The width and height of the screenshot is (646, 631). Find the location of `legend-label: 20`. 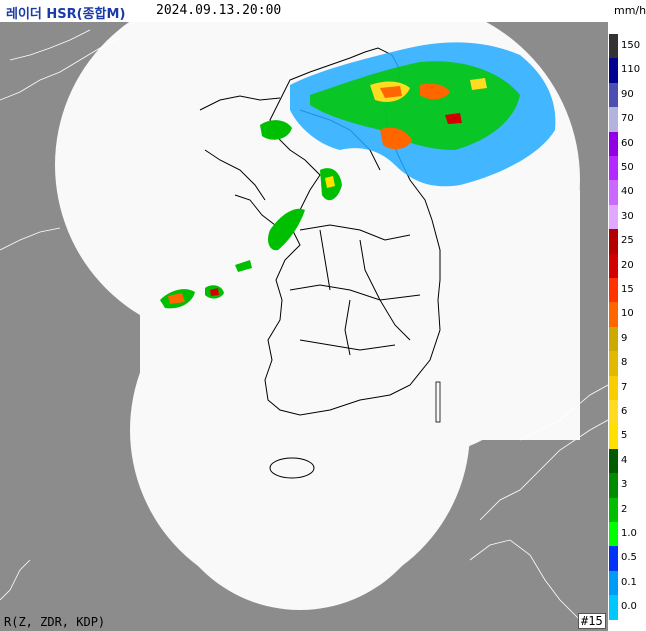

legend-label: 20 is located at coordinates (627, 265).